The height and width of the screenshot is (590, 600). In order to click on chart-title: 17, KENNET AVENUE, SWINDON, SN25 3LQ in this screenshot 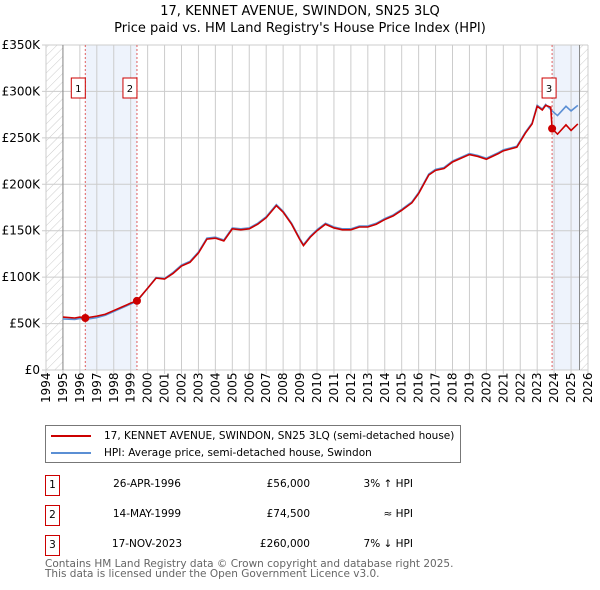, I will do `click(300, 11)`.